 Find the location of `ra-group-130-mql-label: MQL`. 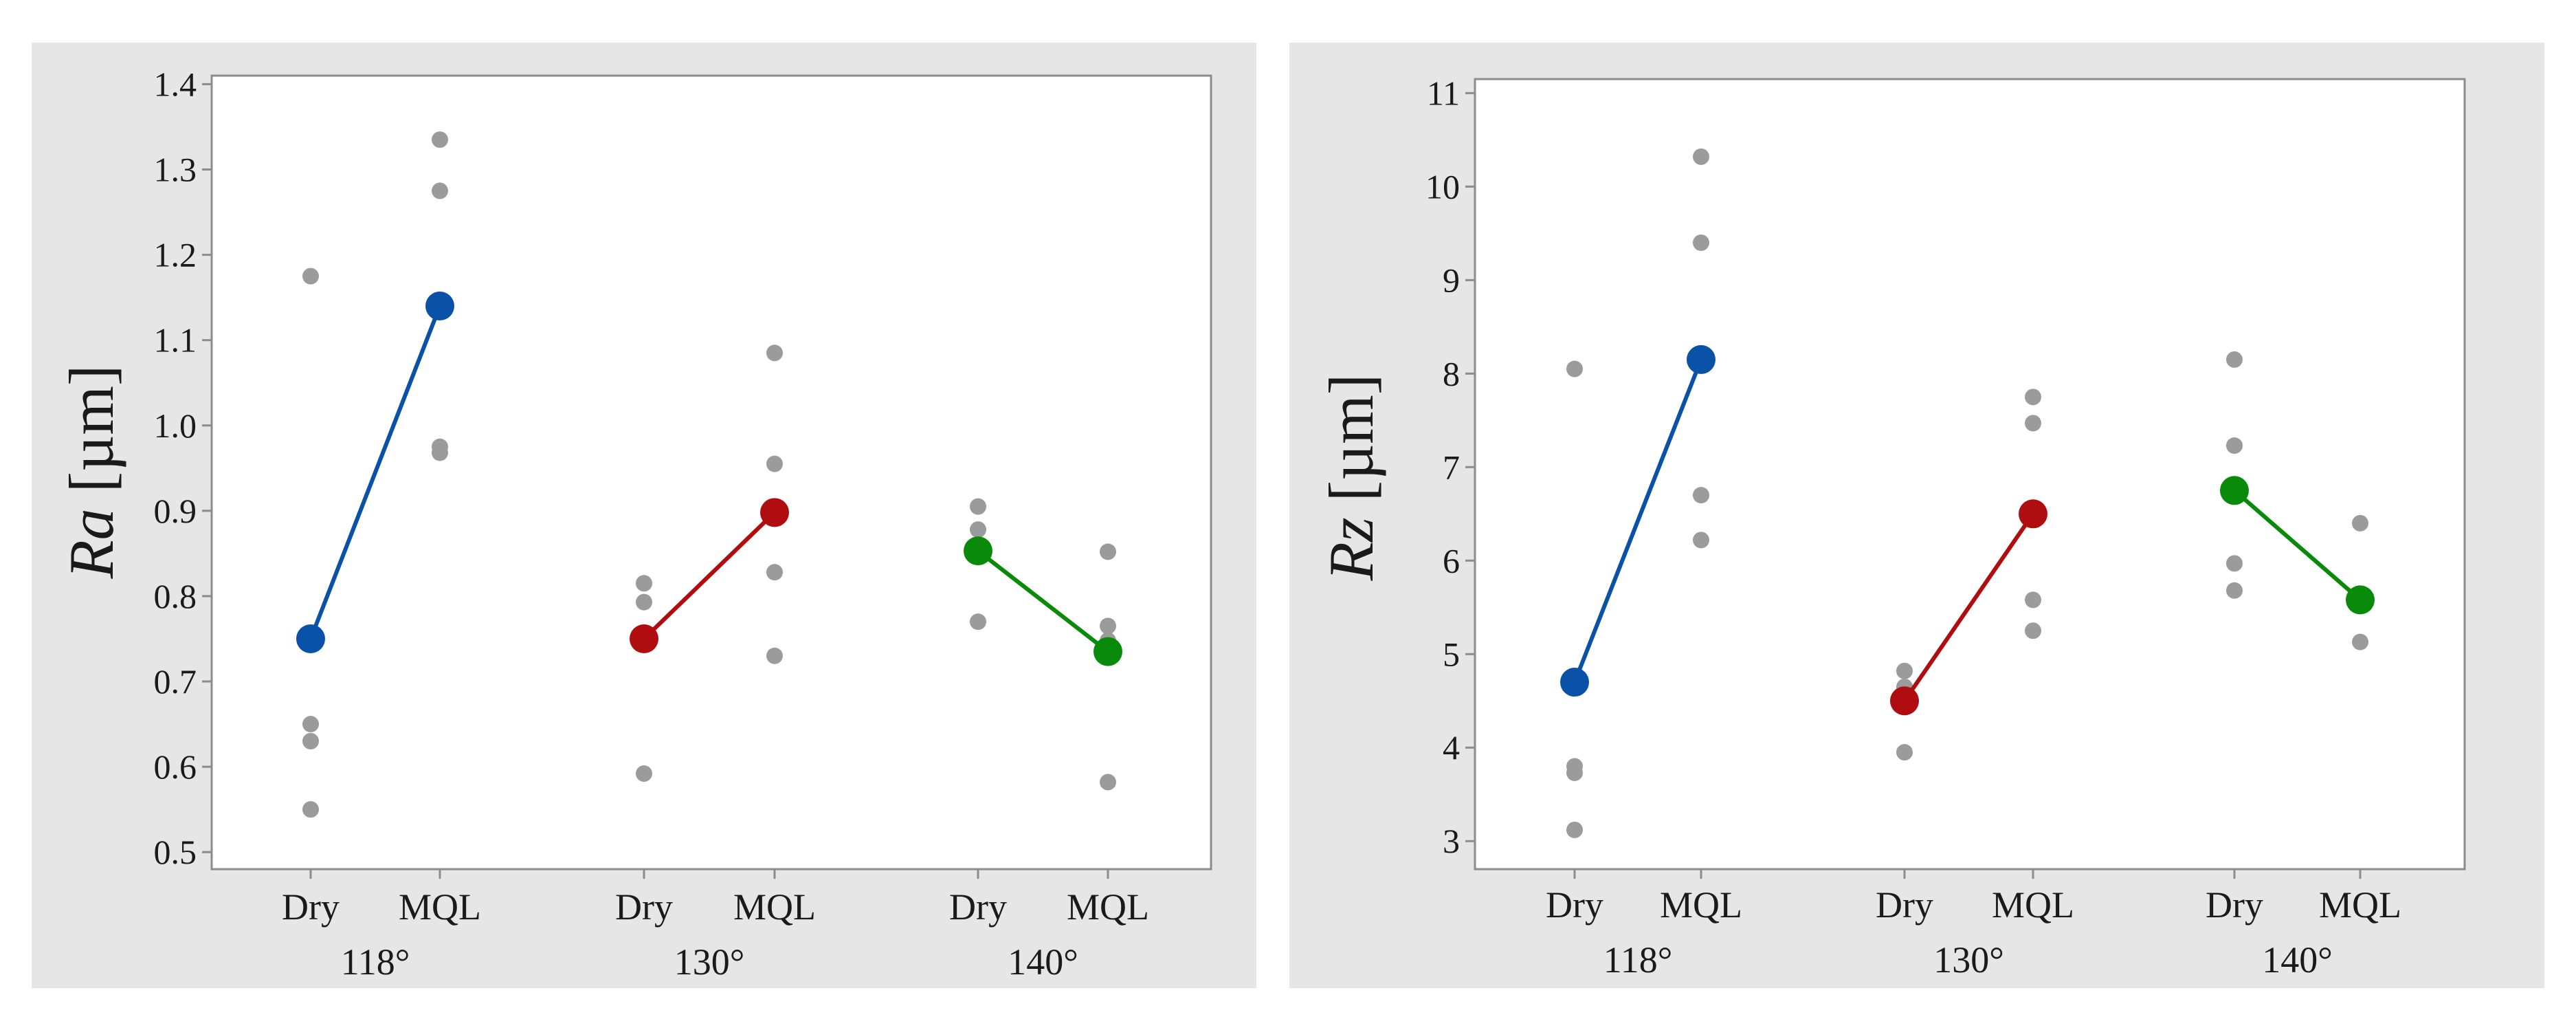

ra-group-130-mql-label: MQL is located at coordinates (774, 907).